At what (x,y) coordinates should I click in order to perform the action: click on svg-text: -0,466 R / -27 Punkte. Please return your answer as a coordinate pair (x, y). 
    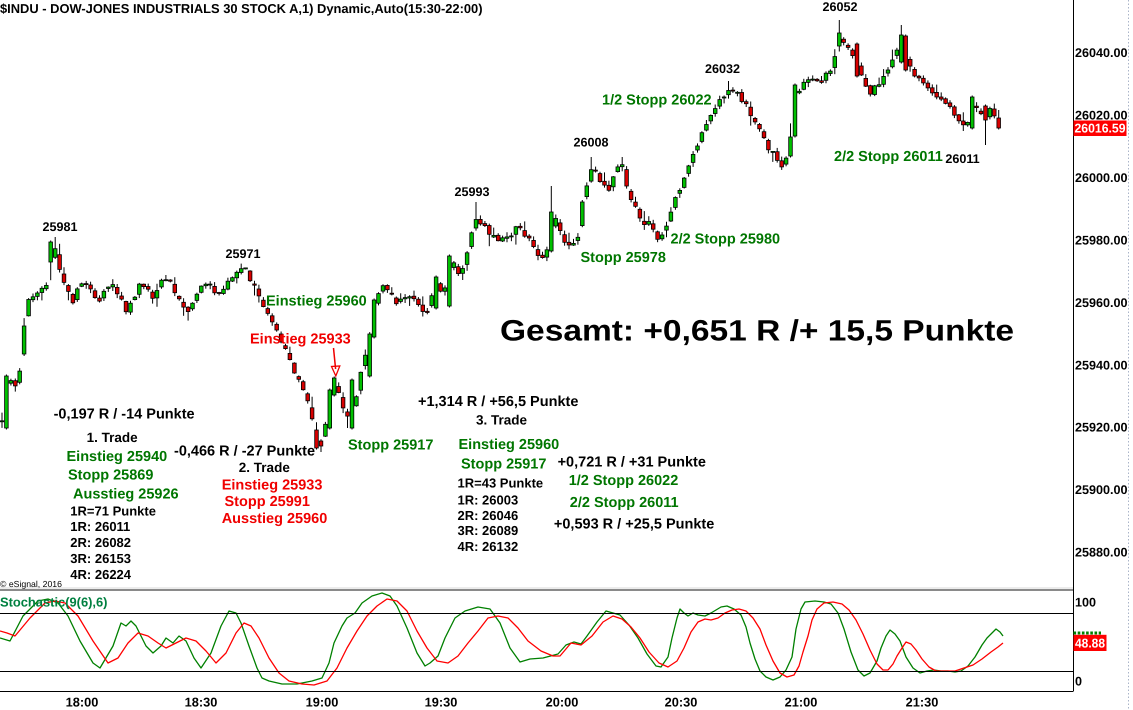
    Looking at the image, I should click on (244, 452).